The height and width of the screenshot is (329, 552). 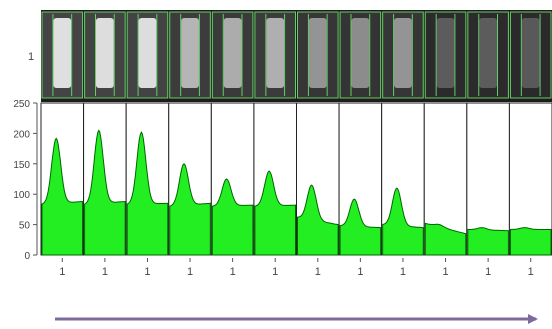 What do you see at coordinates (21, 104) in the screenshot?
I see `y-tick-label: 250` at bounding box center [21, 104].